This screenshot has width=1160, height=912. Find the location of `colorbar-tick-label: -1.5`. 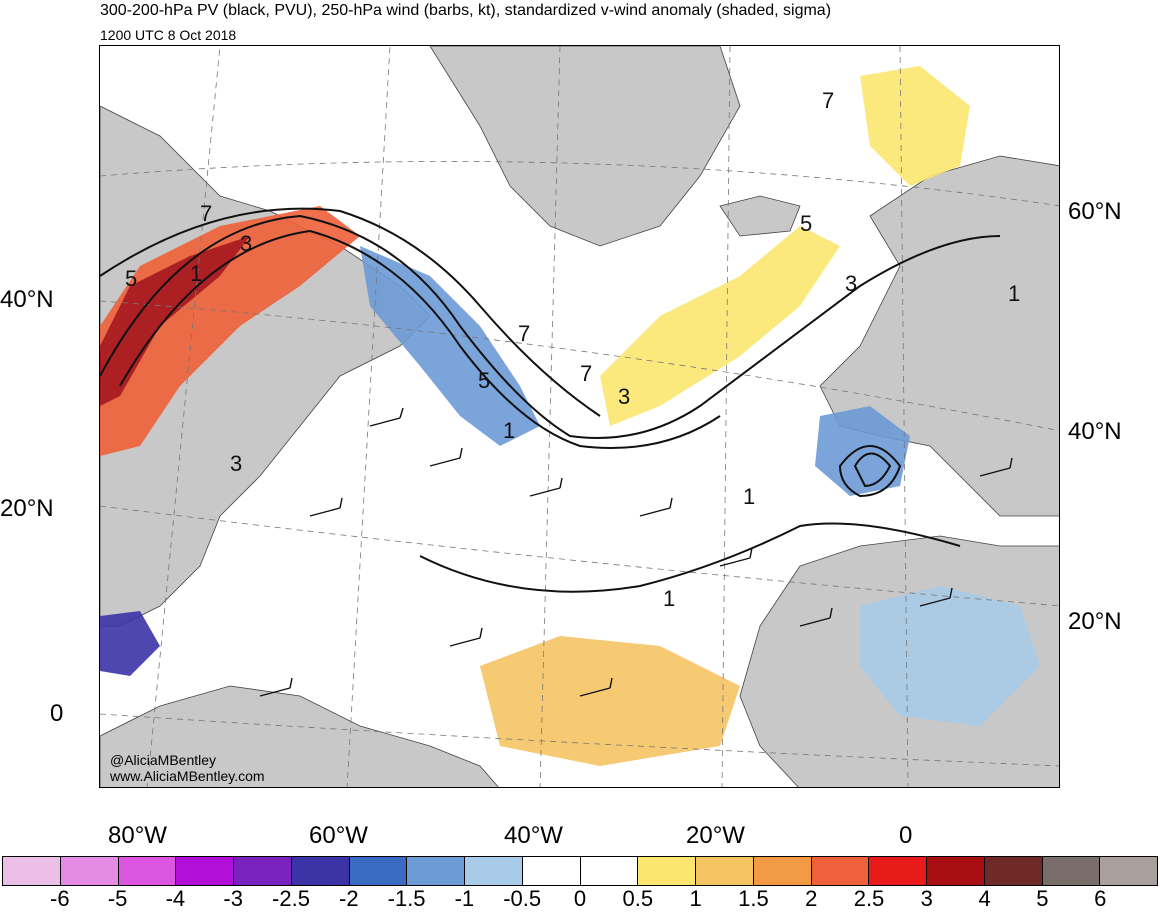

colorbar-tick-label: -1.5 is located at coordinates (406, 898).